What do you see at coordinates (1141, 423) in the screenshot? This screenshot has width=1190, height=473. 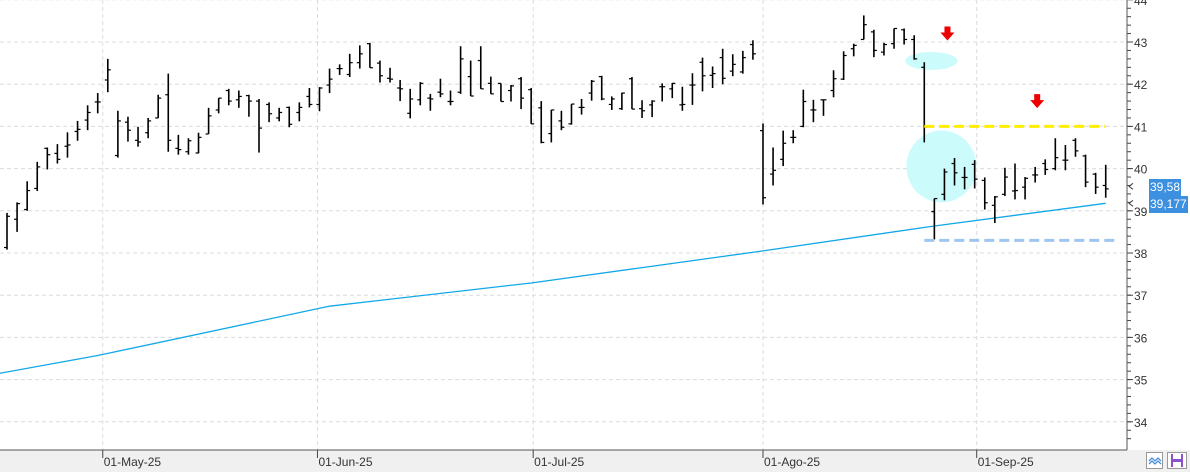 I see `y-tick-label: 34` at bounding box center [1141, 423].